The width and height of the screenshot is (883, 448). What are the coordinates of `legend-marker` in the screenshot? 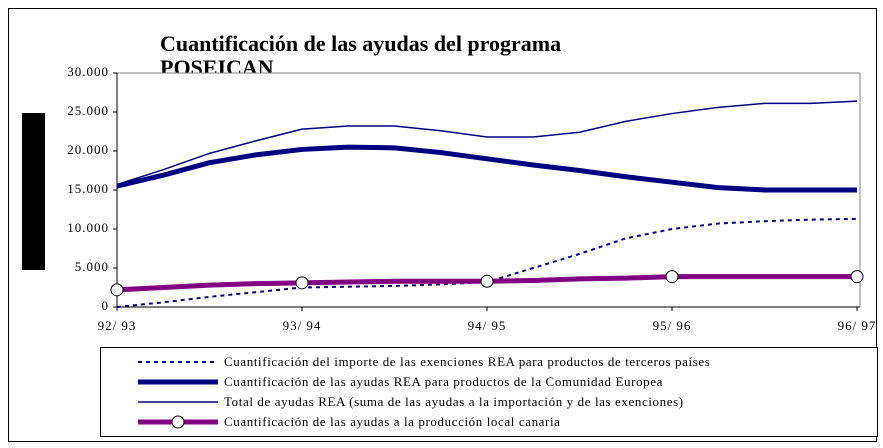 It's located at (178, 422).